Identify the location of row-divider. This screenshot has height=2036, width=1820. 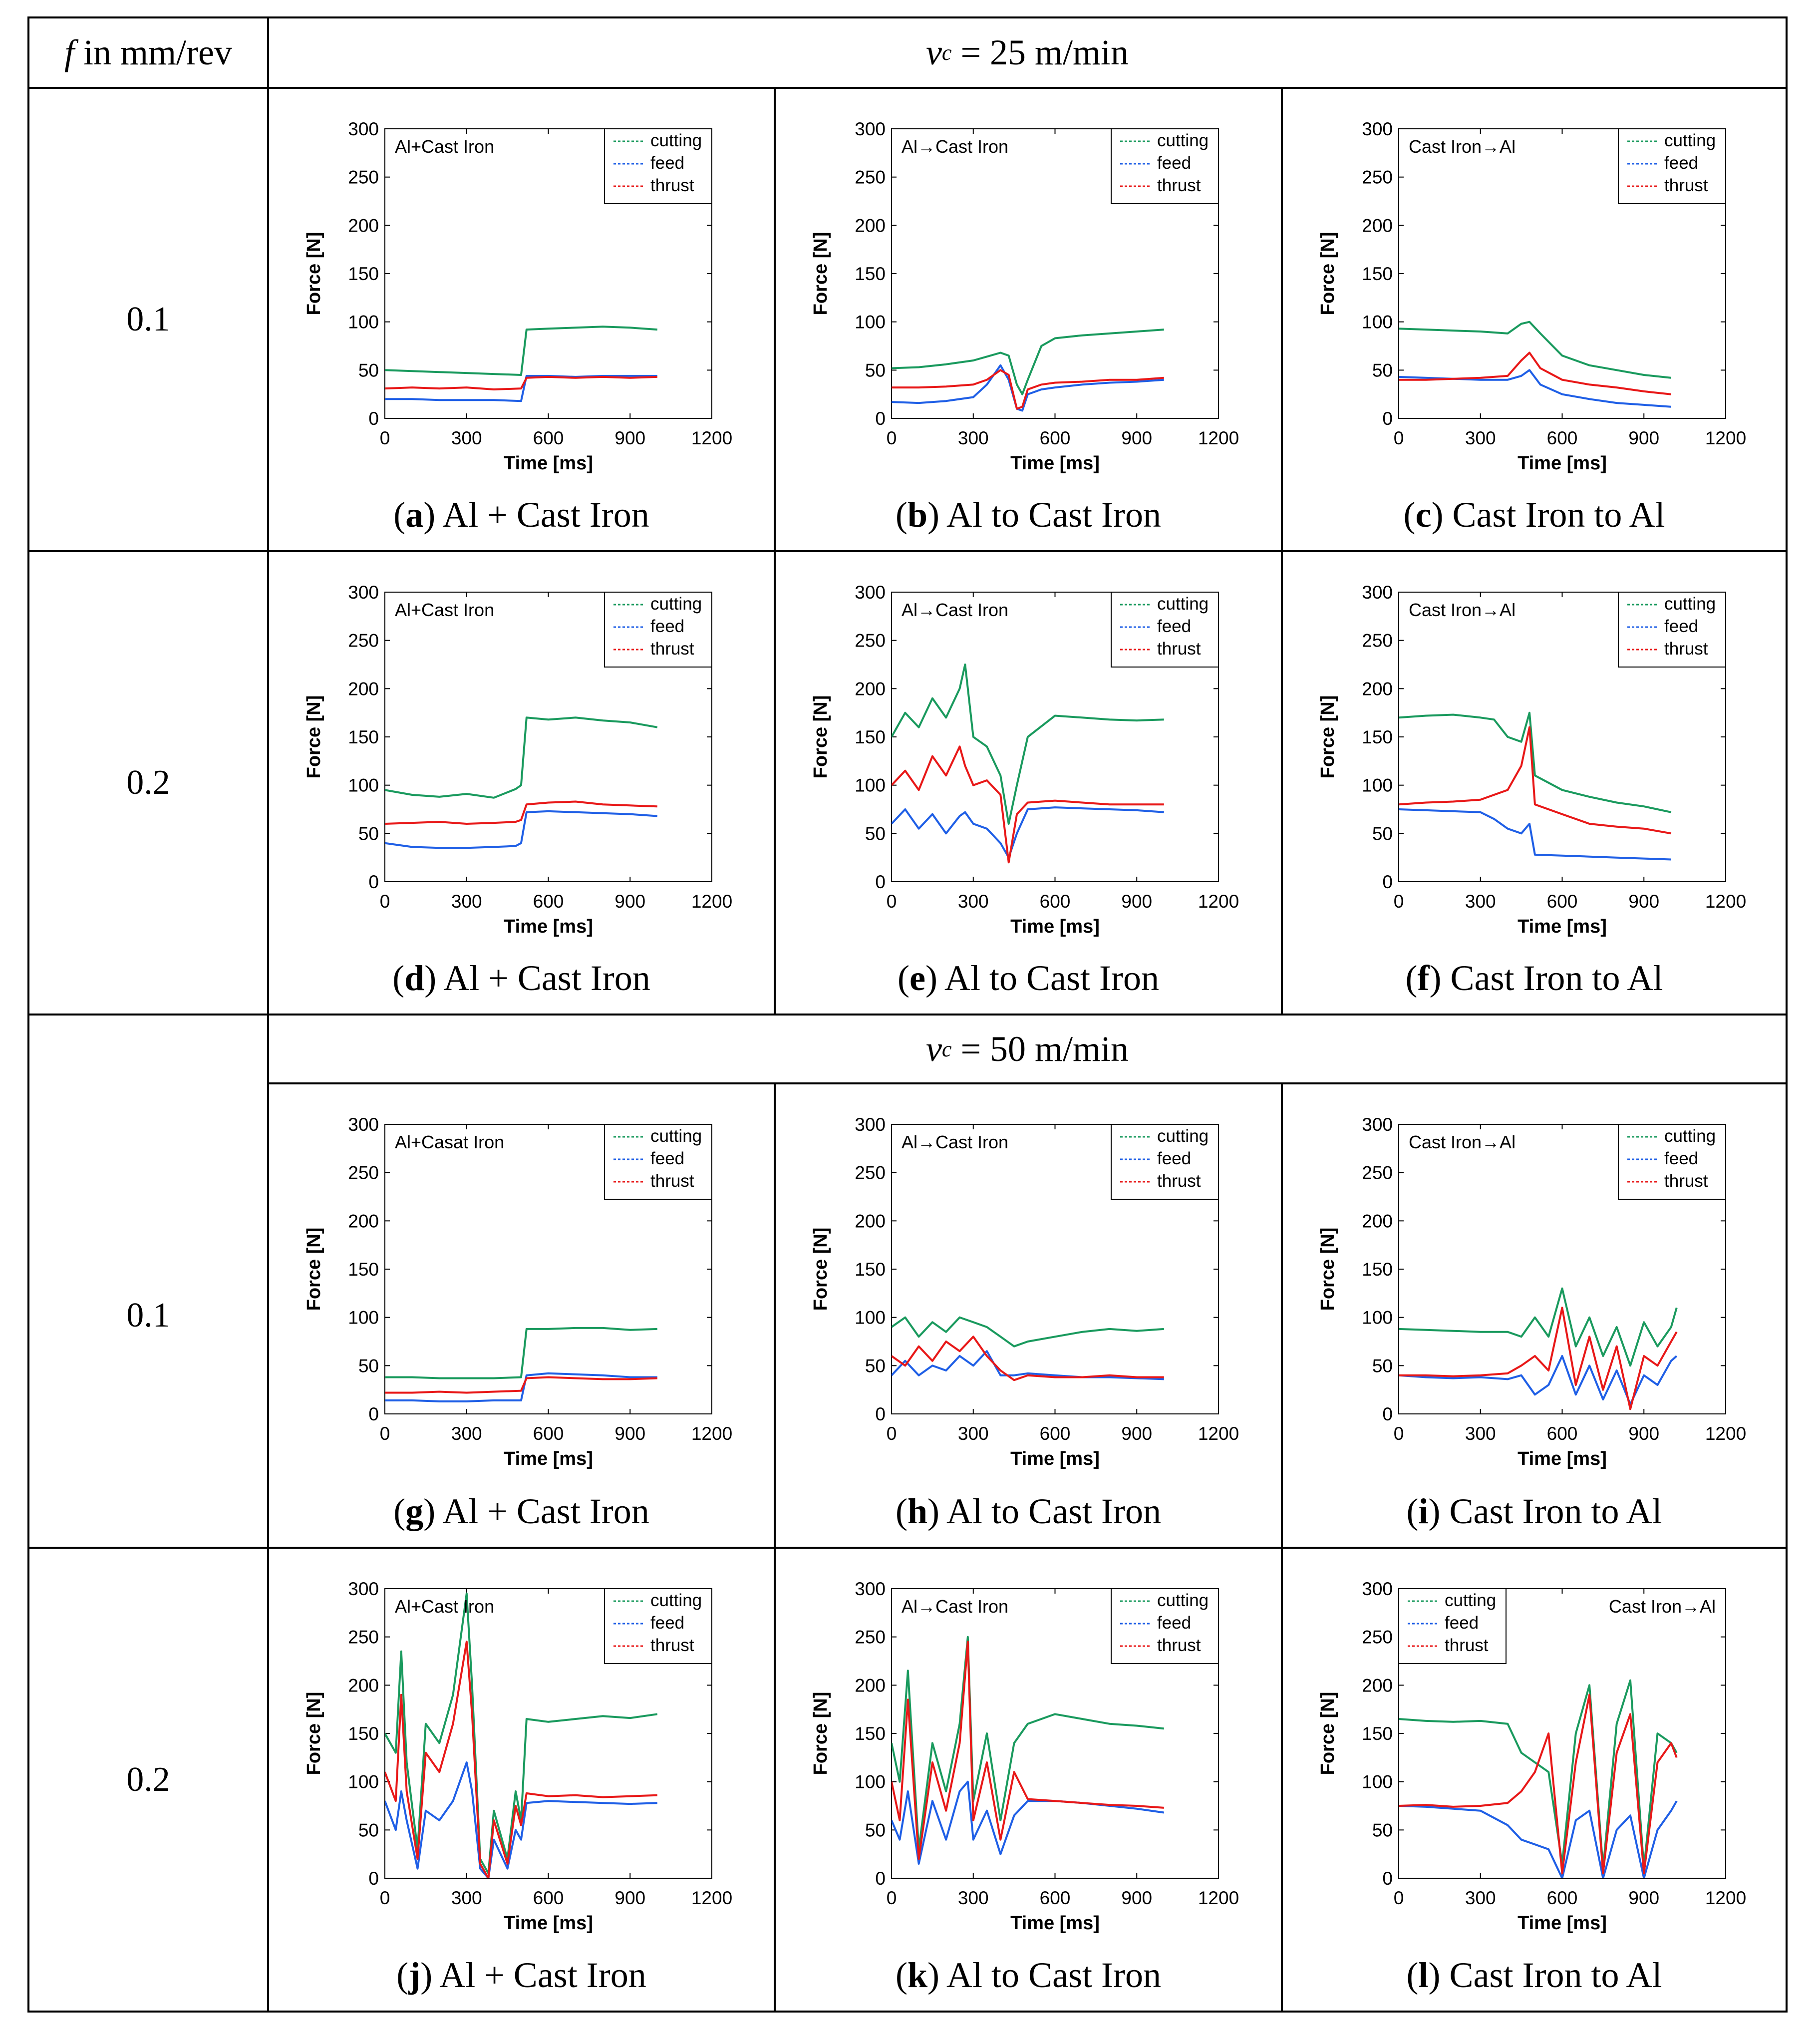
(907, 1015).